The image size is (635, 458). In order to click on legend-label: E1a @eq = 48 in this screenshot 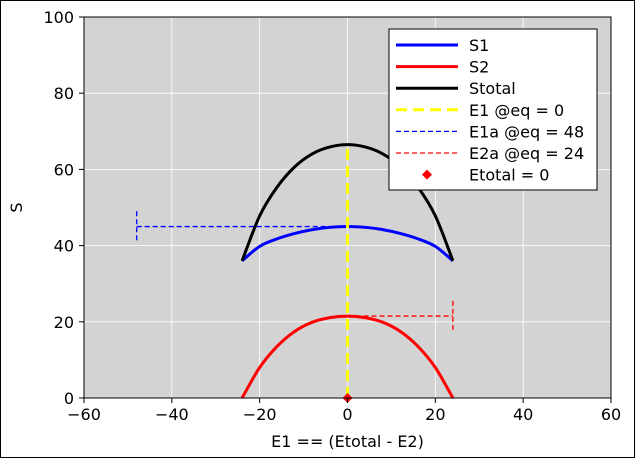, I will do `click(526, 131)`.